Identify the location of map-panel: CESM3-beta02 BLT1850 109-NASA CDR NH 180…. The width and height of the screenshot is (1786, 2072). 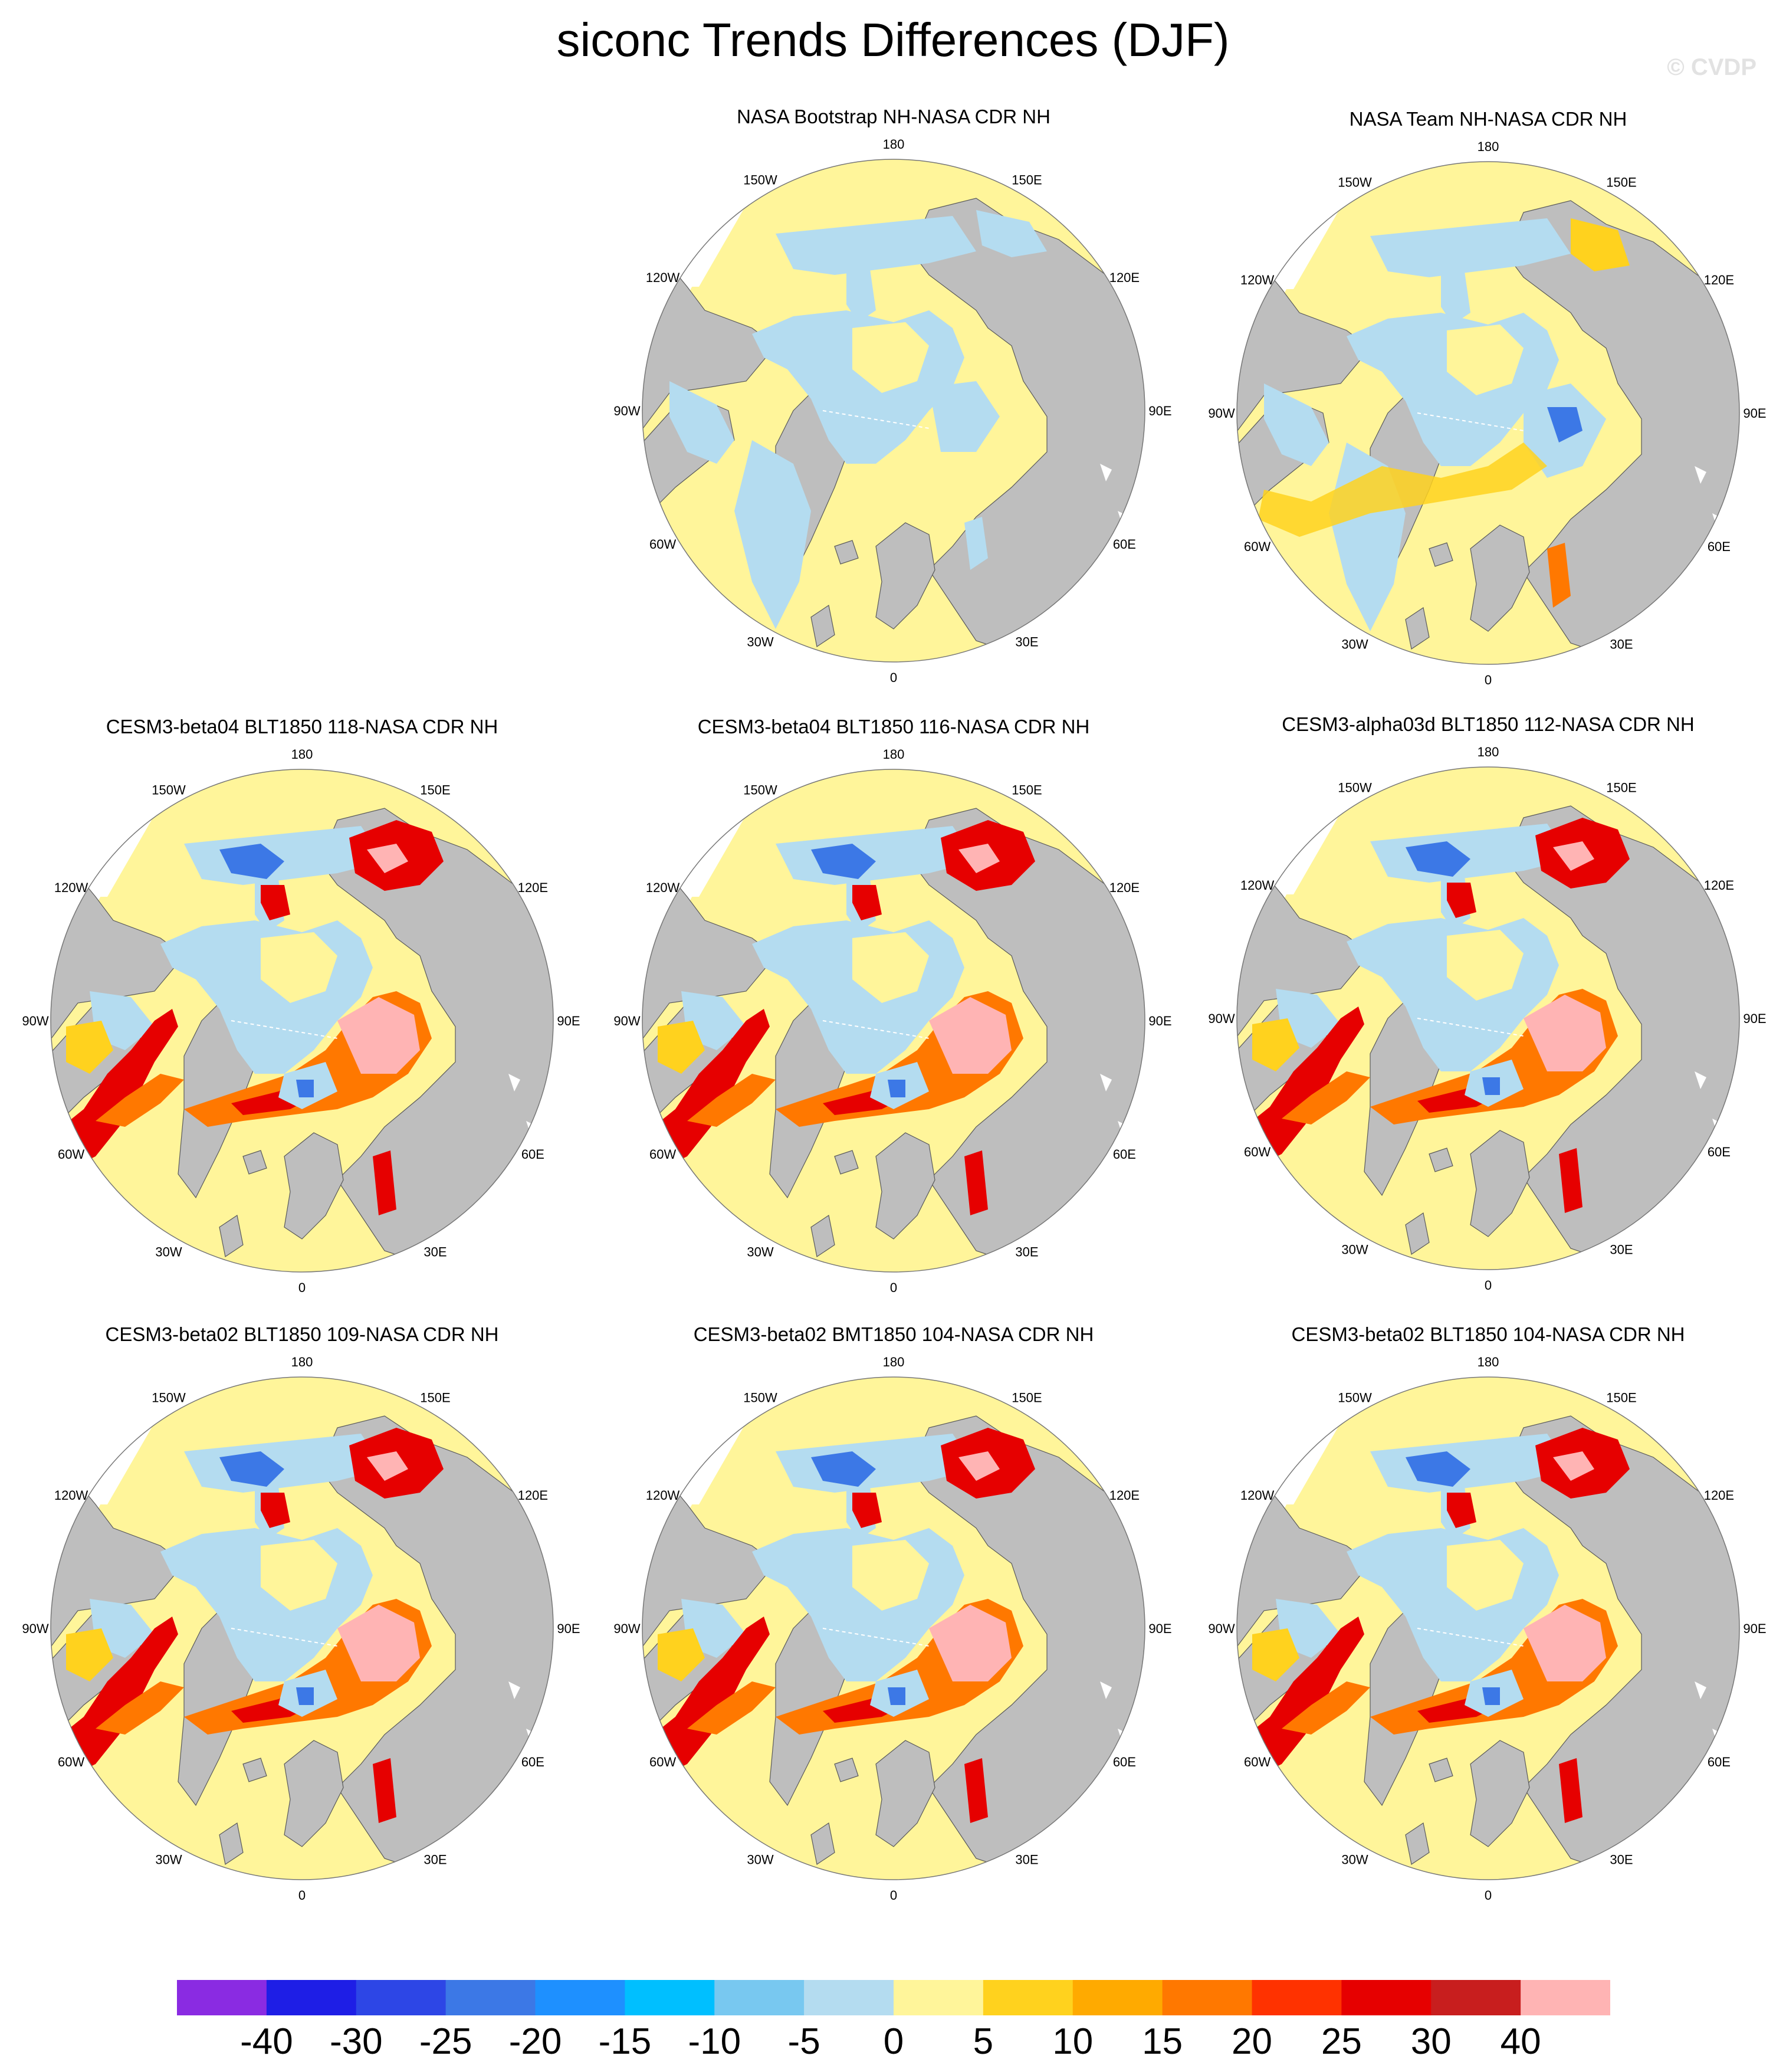
(302, 1617).